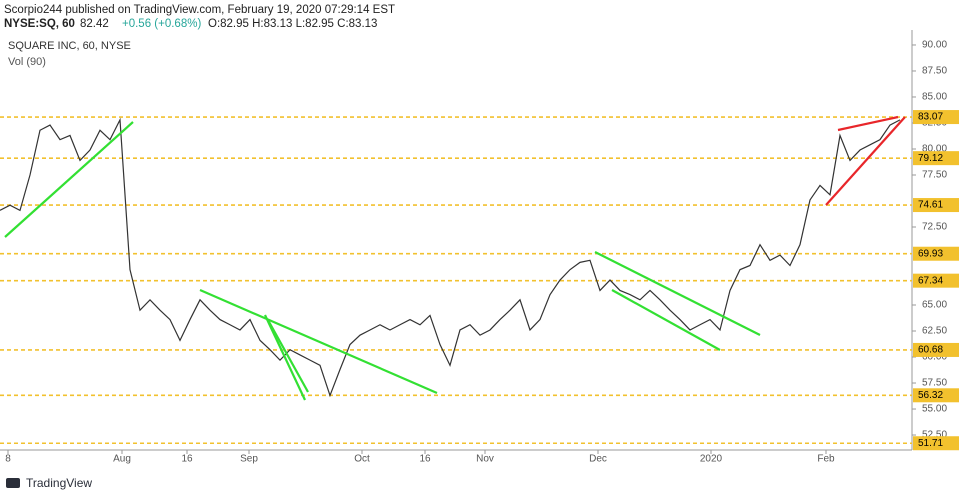  I want to click on y-tick-label: 77.50, so click(934, 175).